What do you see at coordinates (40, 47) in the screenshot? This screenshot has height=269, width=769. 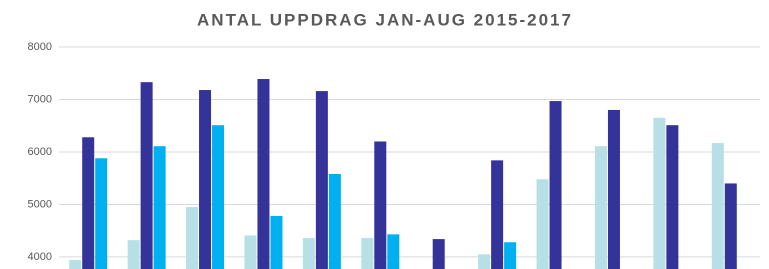 I see `y-tick-label: 8000` at bounding box center [40, 47].